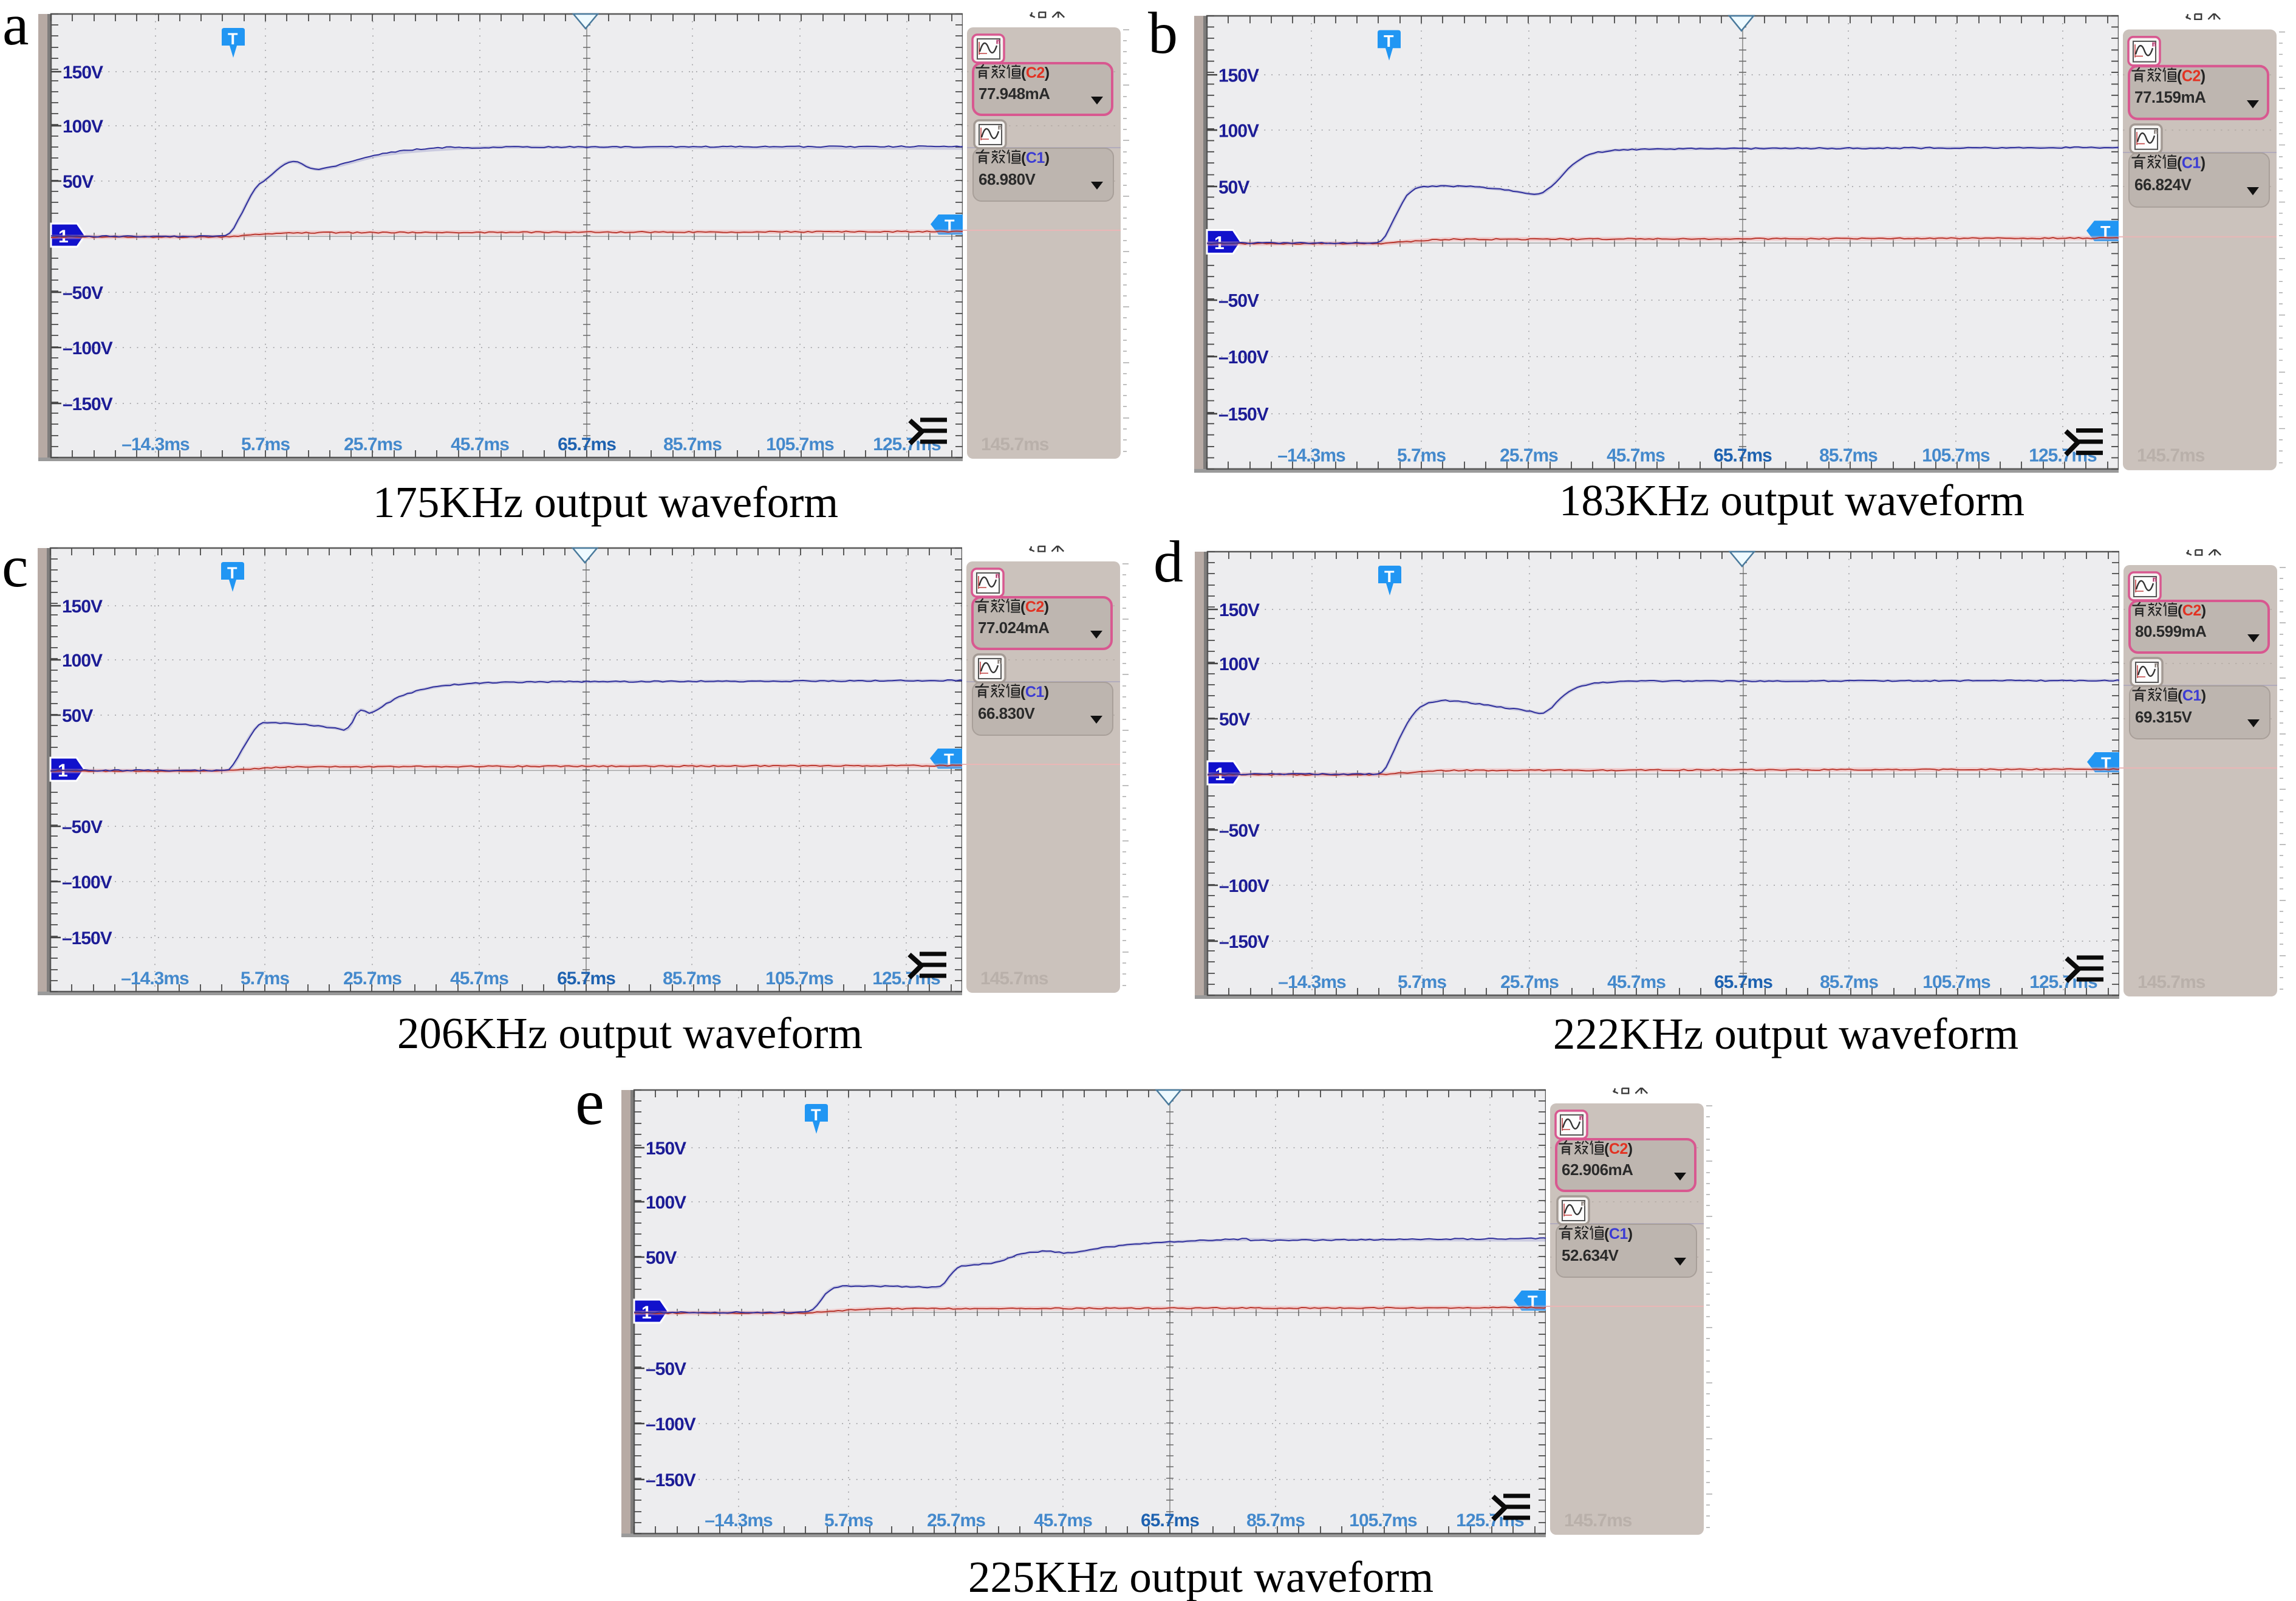  Describe the element at coordinates (1590, 1255) in the screenshot. I see `svg-text: 52.634V` at that location.